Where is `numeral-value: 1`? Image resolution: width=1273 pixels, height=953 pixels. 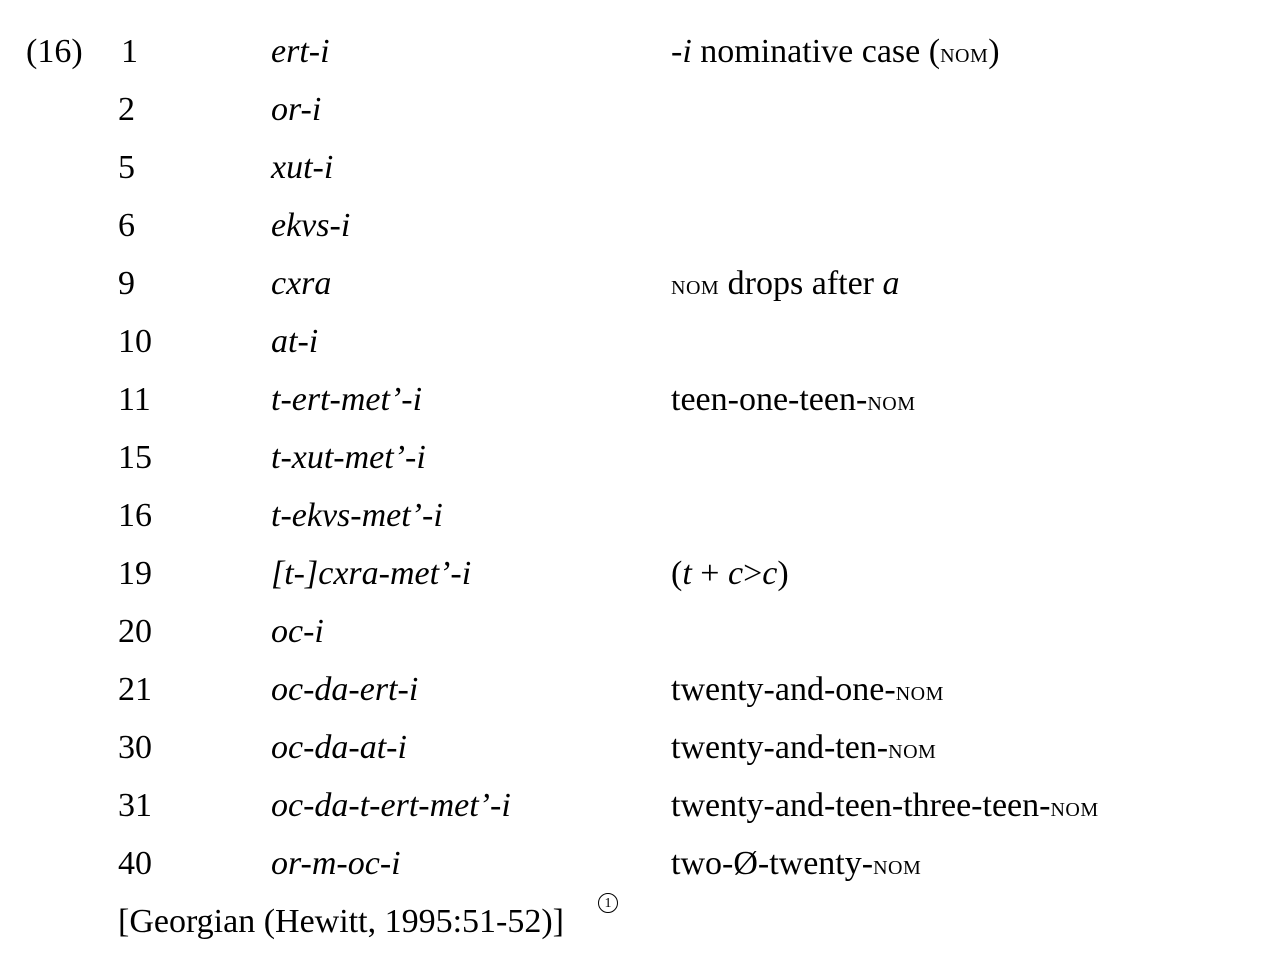
numeral-value: 1 is located at coordinates (129, 51).